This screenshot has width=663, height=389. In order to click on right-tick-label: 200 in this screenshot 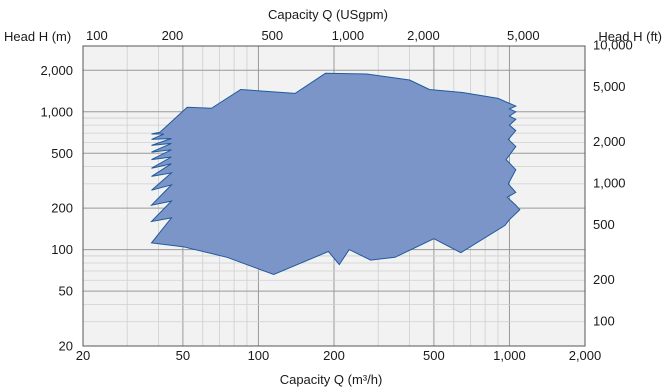, I will do `click(604, 279)`.